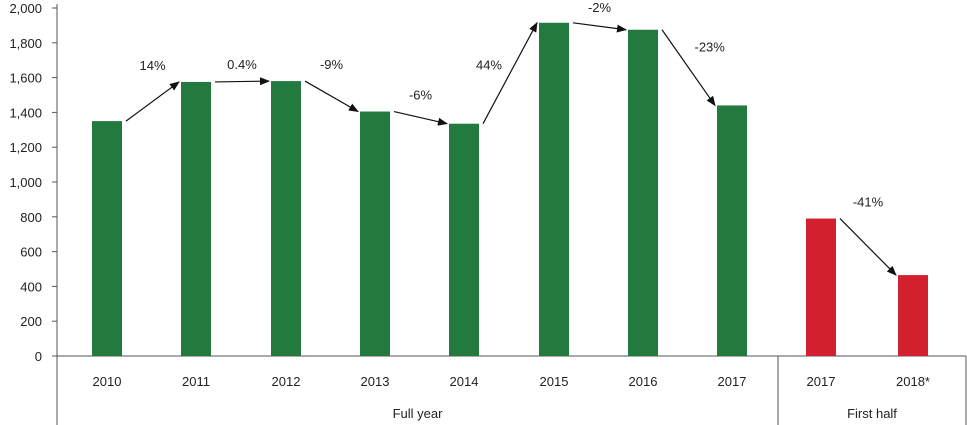 This screenshot has width=967, height=425. What do you see at coordinates (913, 381) in the screenshot?
I see `x-tick-label: 2018*` at bounding box center [913, 381].